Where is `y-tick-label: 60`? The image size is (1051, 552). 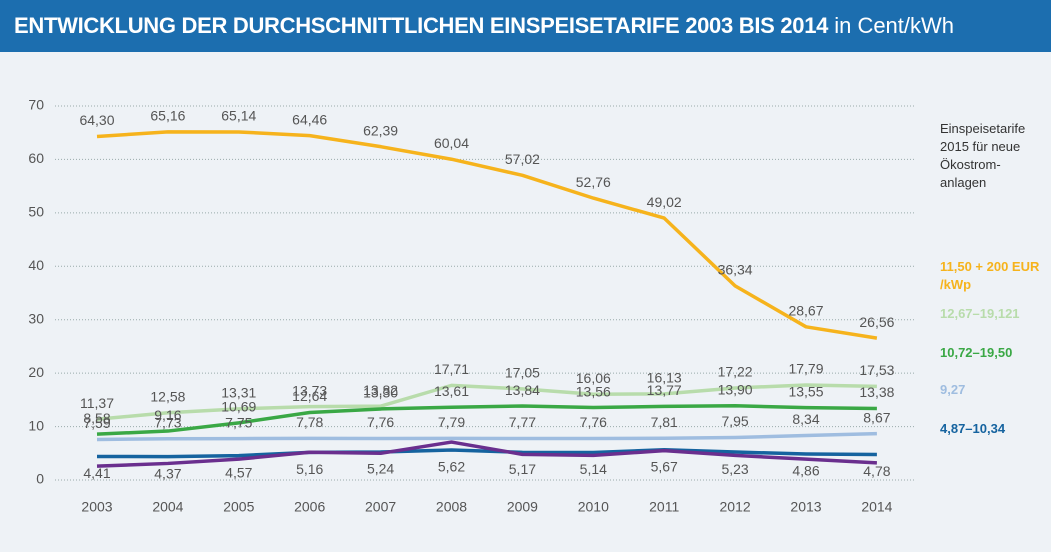
y-tick-label: 60 is located at coordinates (36, 158).